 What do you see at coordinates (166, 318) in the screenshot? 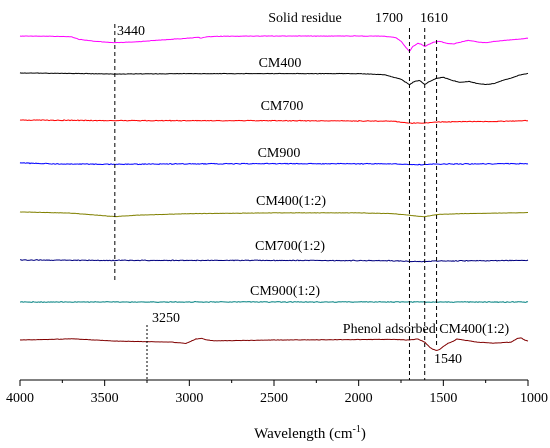
I see `peak-label-3250: 3250` at bounding box center [166, 318].